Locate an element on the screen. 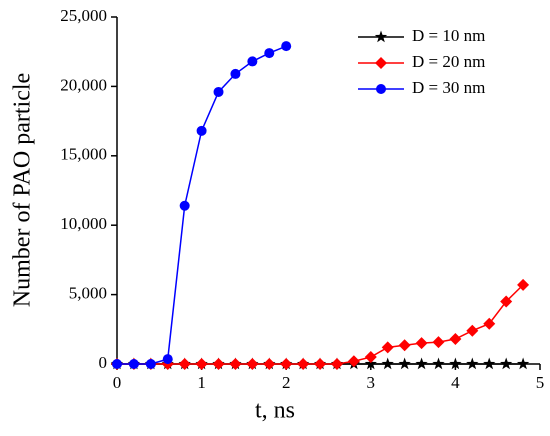  x-tick-label: 1 is located at coordinates (201, 382).